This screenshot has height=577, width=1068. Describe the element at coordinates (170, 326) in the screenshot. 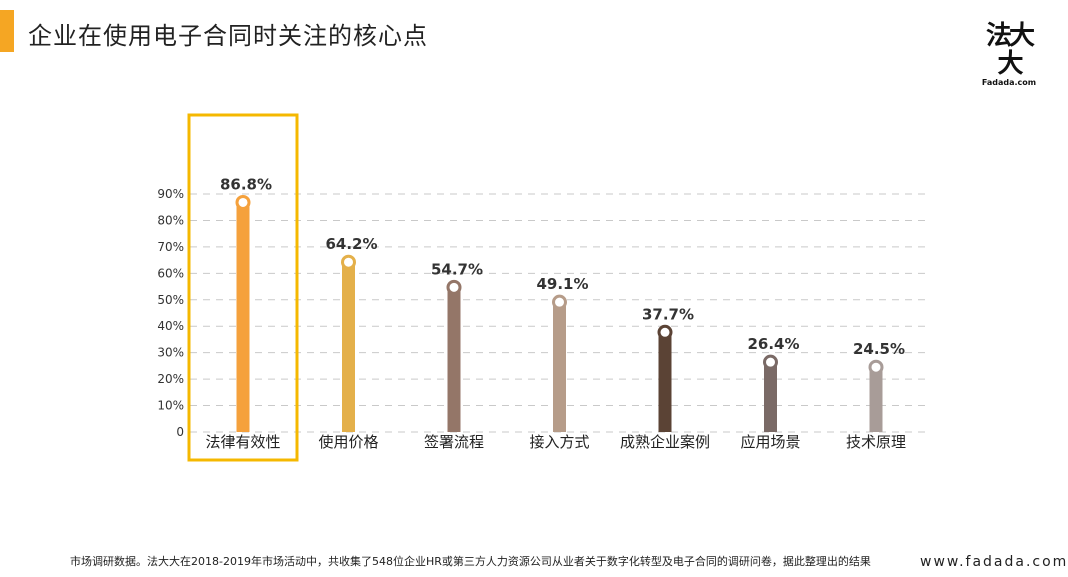

I see `y-tick-label: 40%` at that location.